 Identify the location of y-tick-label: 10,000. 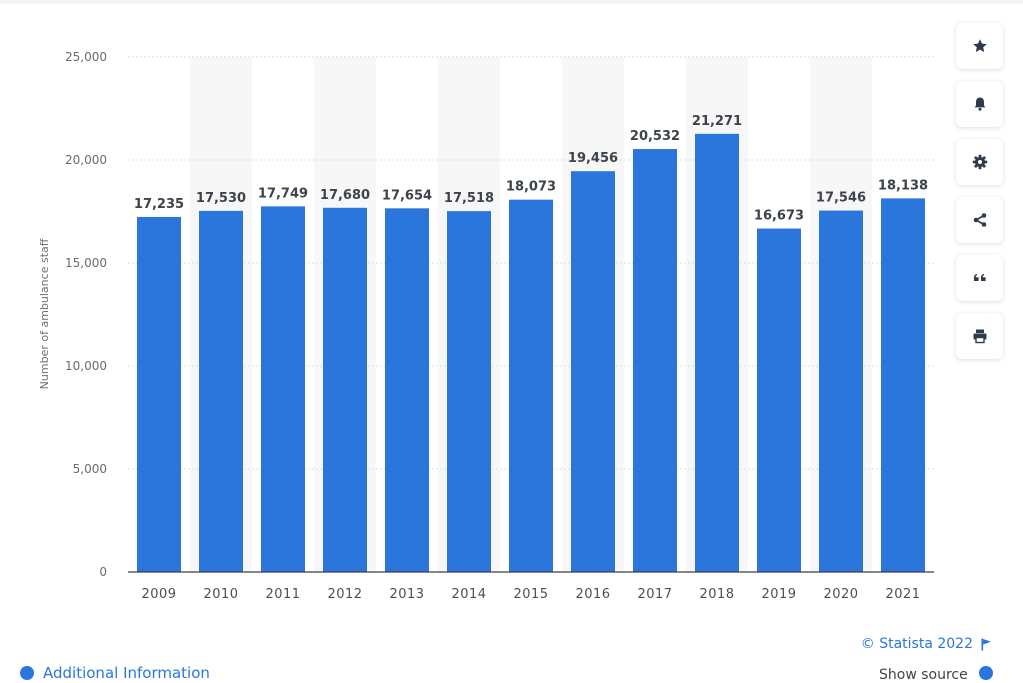
(86, 366).